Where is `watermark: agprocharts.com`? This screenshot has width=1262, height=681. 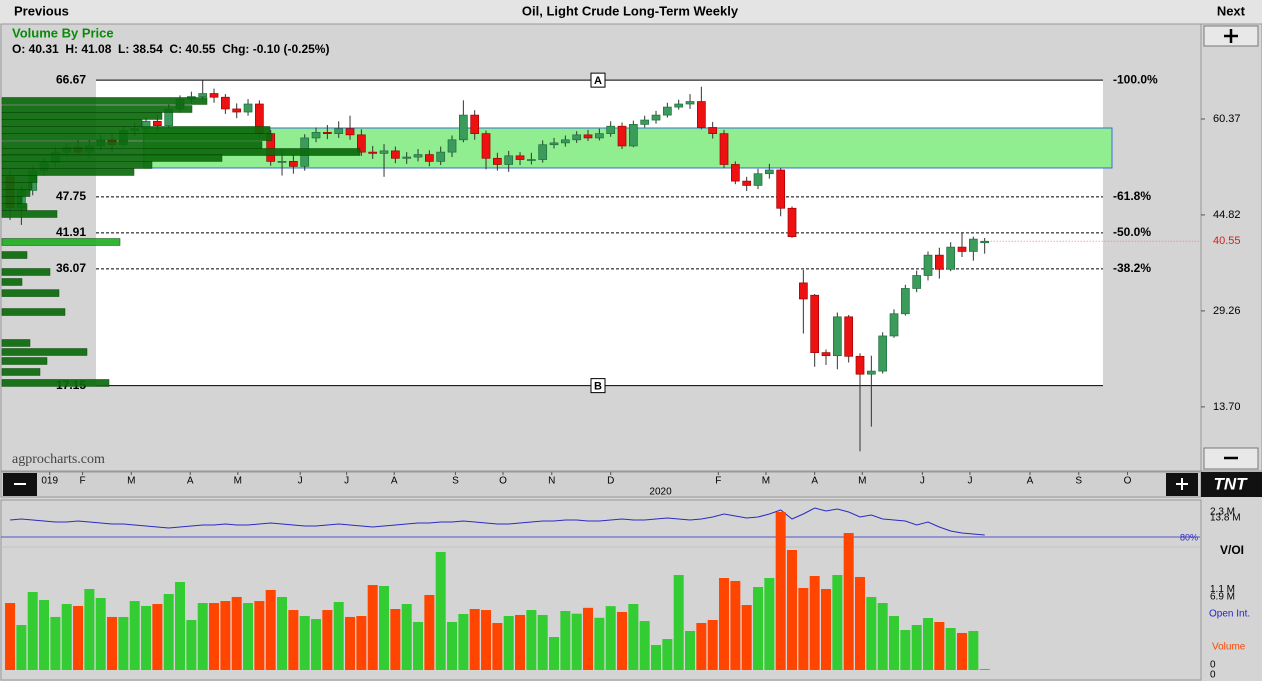
watermark: agprocharts.com is located at coordinates (58, 459).